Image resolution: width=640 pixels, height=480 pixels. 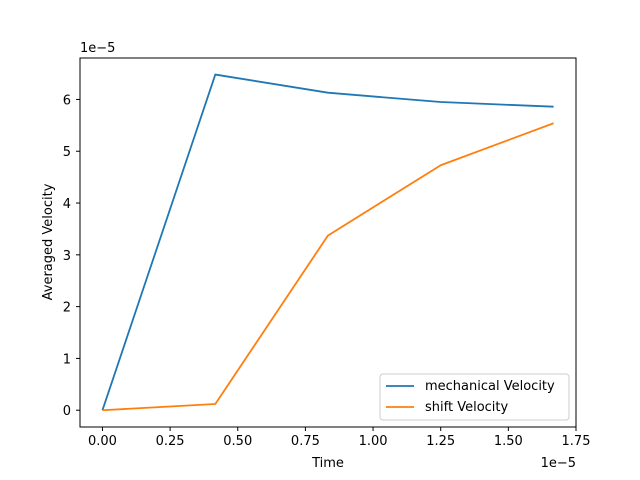 I want to click on x-tick-label: 0.50, so click(x=237, y=441).